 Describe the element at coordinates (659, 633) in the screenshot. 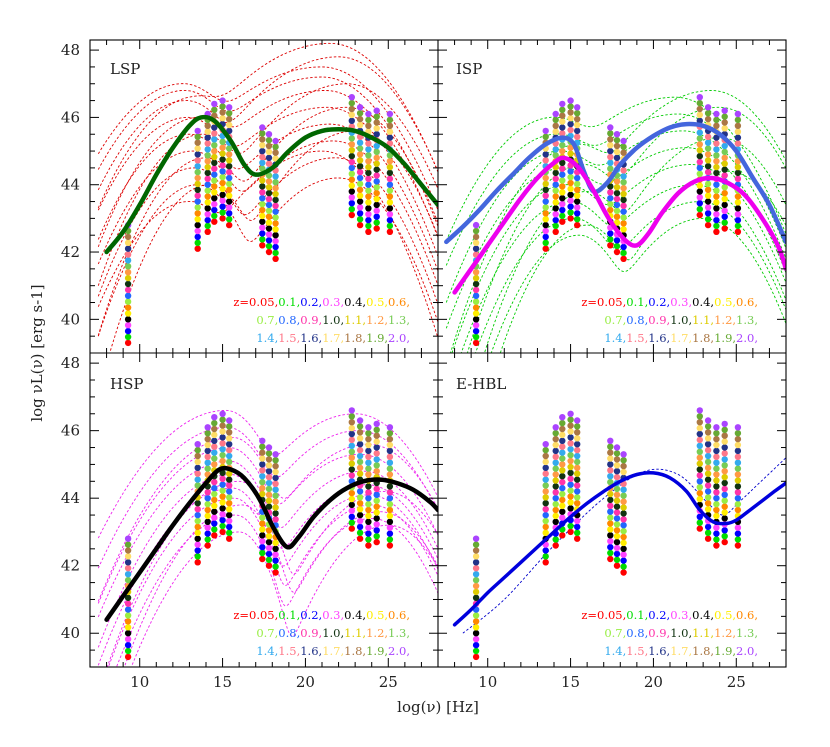

I see `legend-entry: 0.9,` at that location.